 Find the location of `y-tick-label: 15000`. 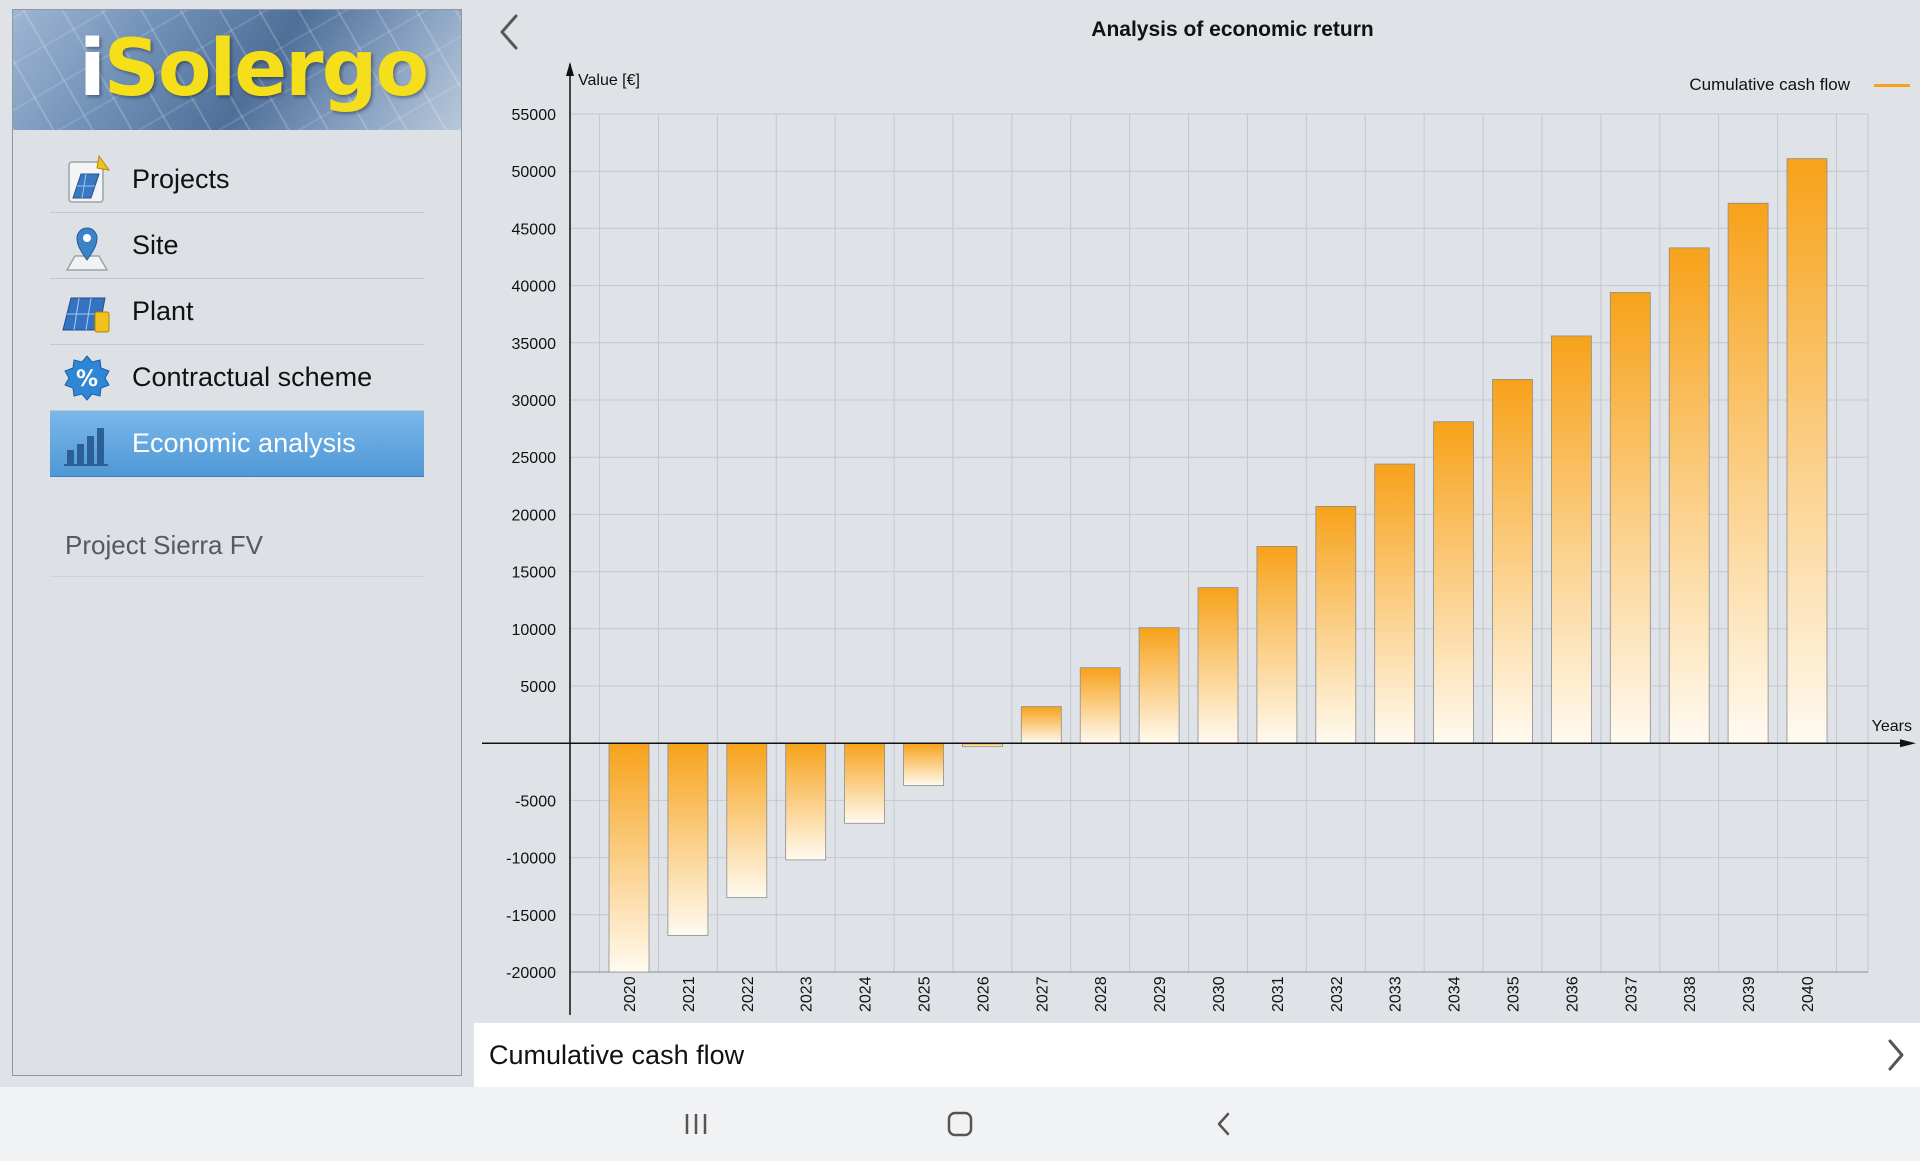

y-tick-label: 15000 is located at coordinates (534, 573).